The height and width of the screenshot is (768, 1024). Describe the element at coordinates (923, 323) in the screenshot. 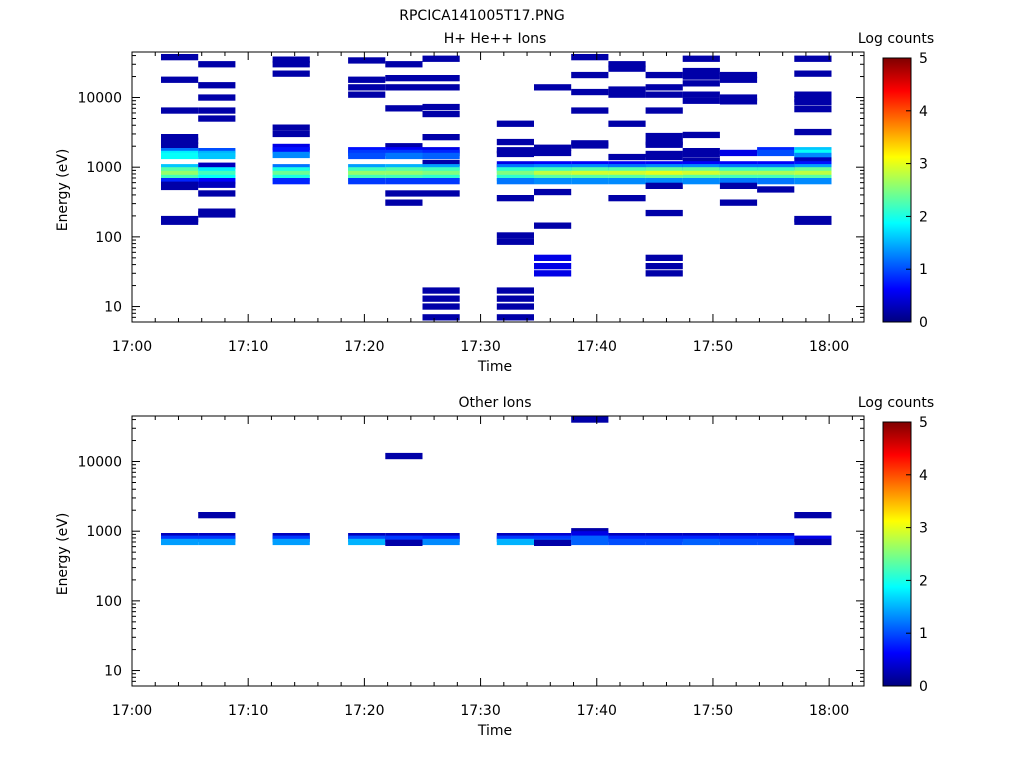

I see `colorbar-tick-label: 0` at that location.